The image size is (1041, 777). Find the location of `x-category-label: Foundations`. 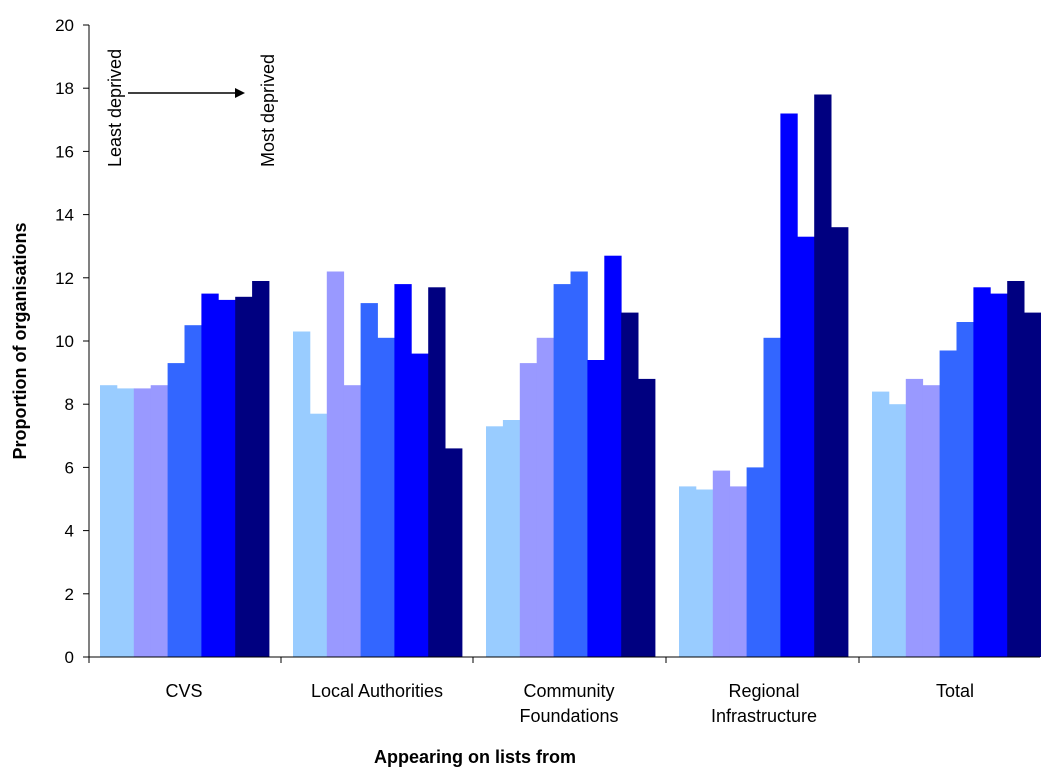

x-category-label: Foundations is located at coordinates (568, 716).